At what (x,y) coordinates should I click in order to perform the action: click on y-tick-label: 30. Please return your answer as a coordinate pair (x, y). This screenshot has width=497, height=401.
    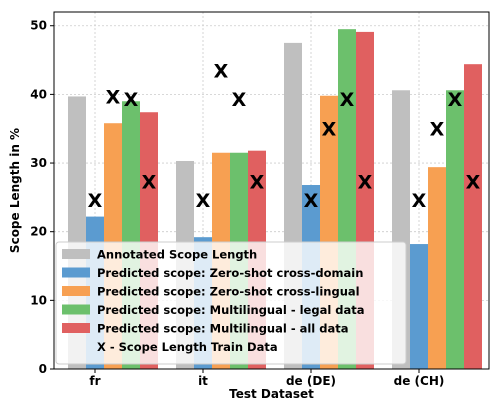
    Looking at the image, I should click on (38, 163).